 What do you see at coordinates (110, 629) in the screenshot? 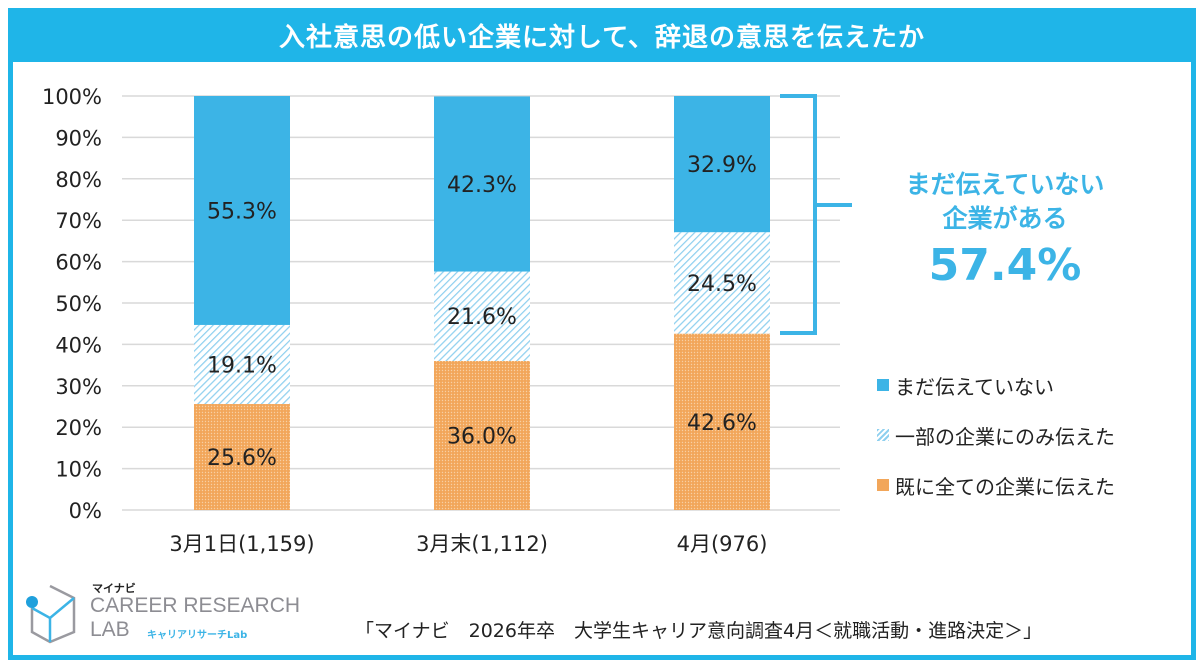
I see `logo-line2: LAB` at bounding box center [110, 629].